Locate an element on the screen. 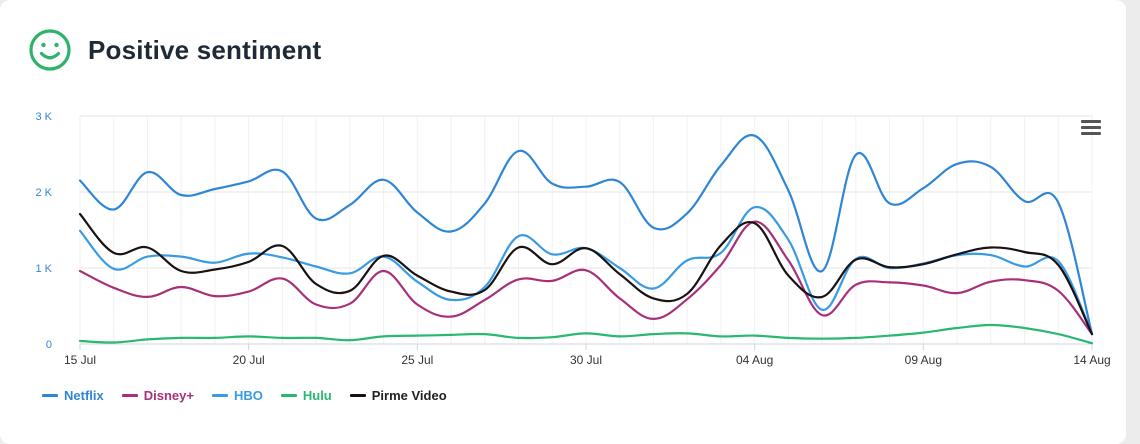  x-tick-label: 30 Jul is located at coordinates (586, 360).